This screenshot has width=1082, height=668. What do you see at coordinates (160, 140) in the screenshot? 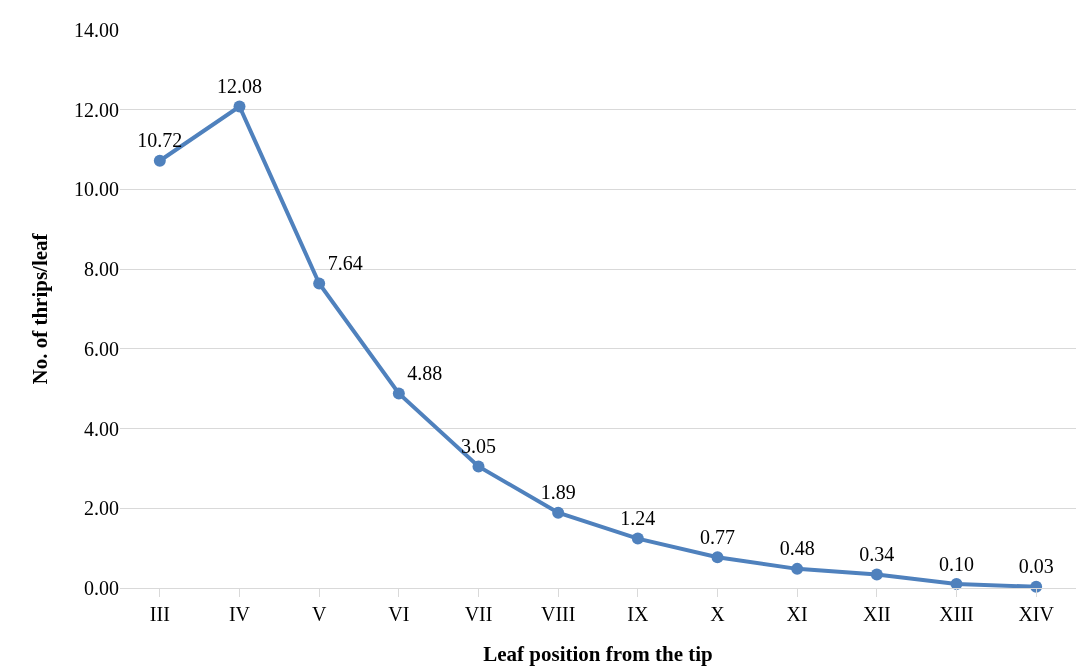
I see `data-label: 10.72` at bounding box center [160, 140].